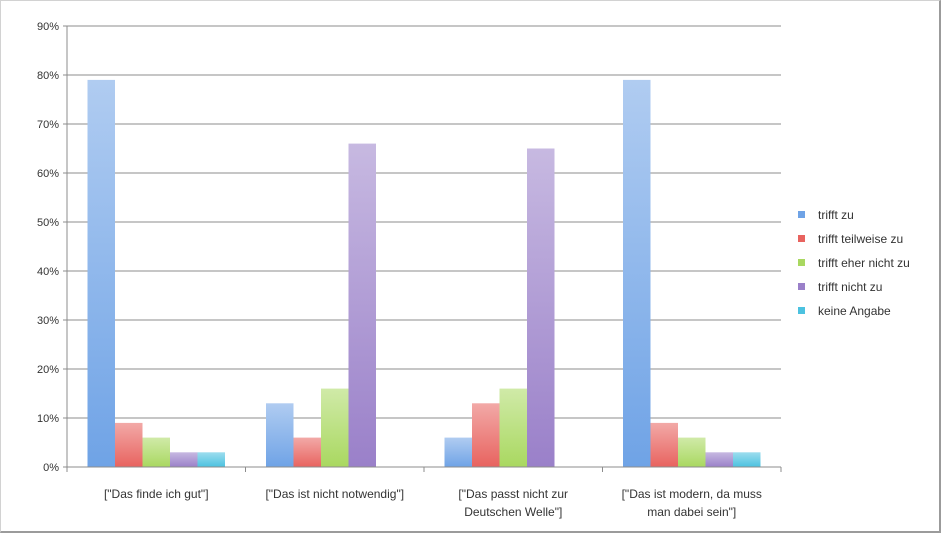  What do you see at coordinates (860, 239) in the screenshot?
I see `legend-label: trifft teilweise zu` at bounding box center [860, 239].